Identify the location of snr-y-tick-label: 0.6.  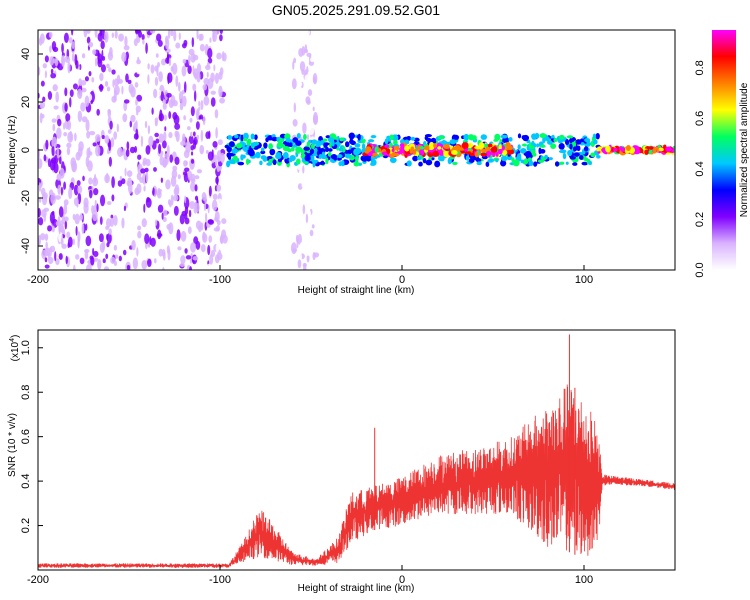
(26, 436).